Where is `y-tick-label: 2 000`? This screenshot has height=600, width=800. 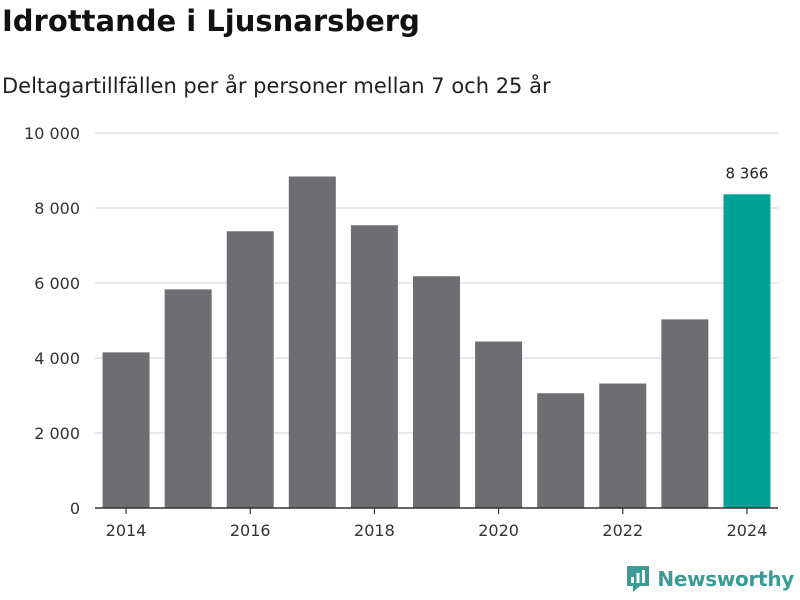
y-tick-label: 2 000 is located at coordinates (57, 433).